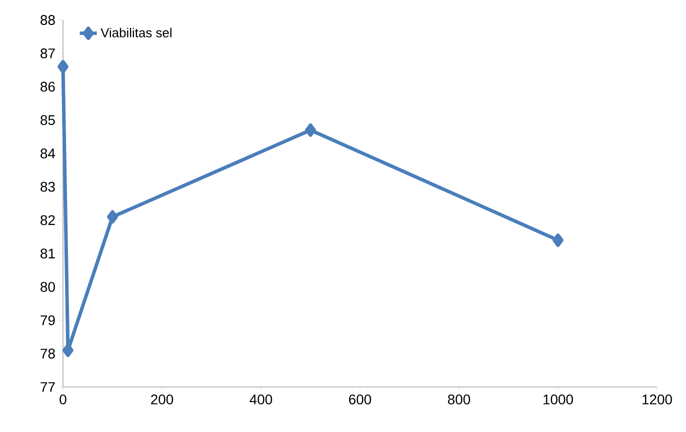 This screenshot has height=432, width=686. I want to click on x-tick-label: 400, so click(261, 399).